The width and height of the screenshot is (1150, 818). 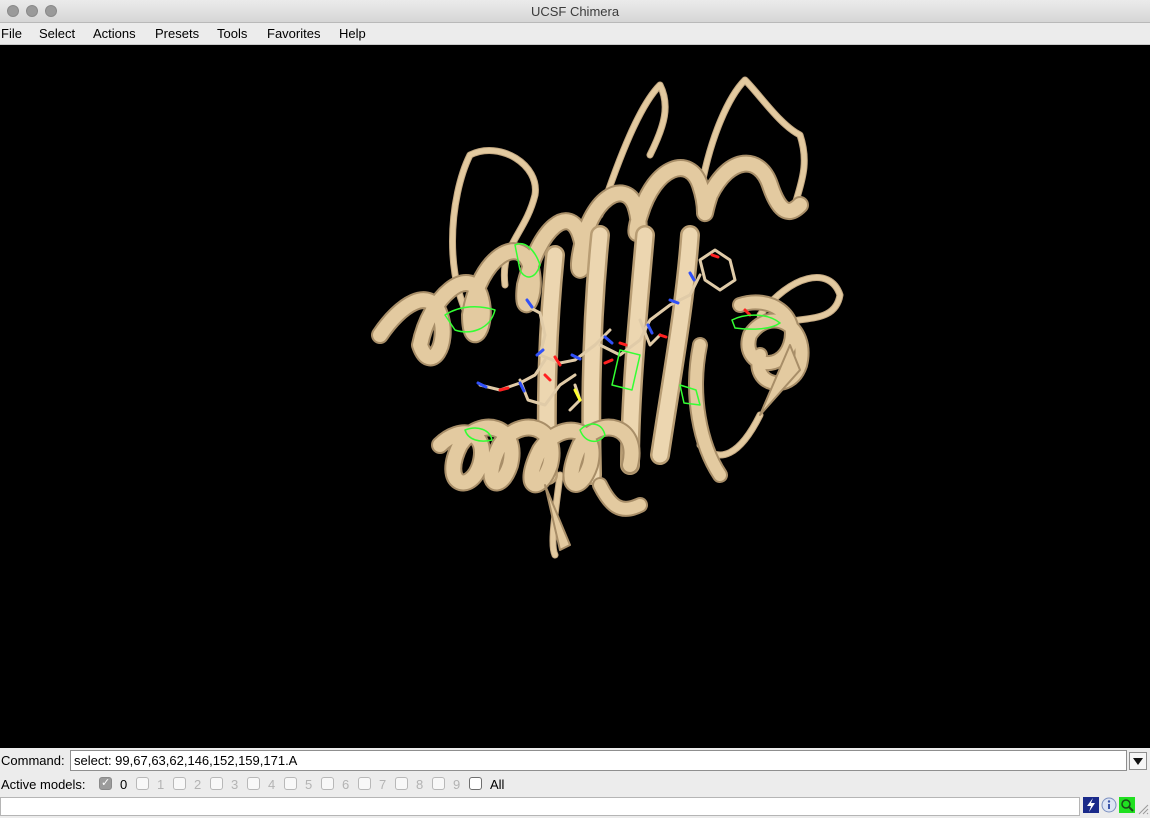 I want to click on model-1-label: 1, so click(x=161, y=784).